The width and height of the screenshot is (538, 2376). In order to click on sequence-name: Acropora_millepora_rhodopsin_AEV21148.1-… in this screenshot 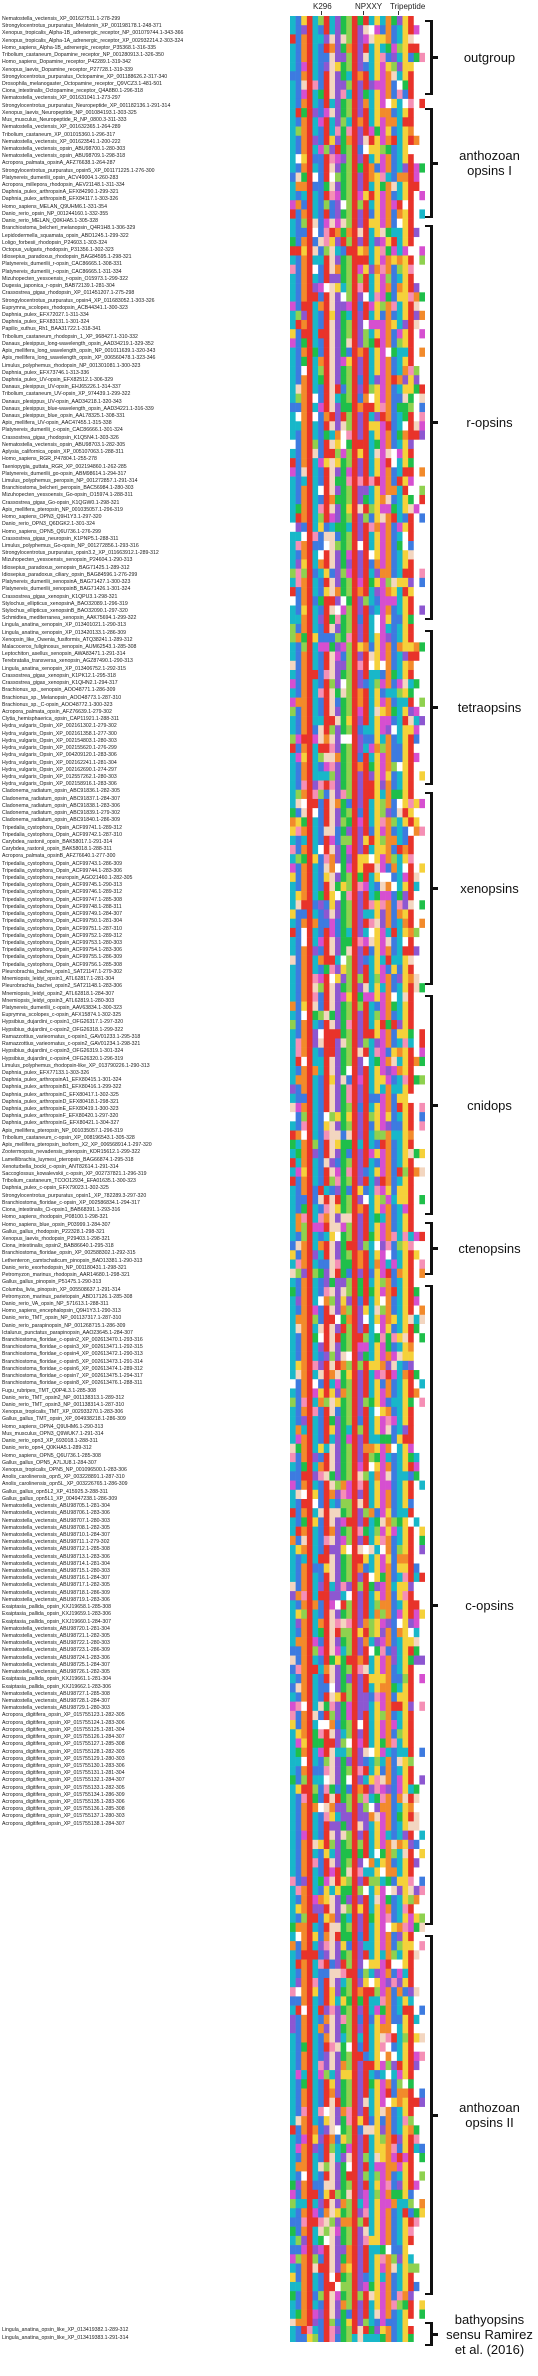, I will do `click(63, 185)`.